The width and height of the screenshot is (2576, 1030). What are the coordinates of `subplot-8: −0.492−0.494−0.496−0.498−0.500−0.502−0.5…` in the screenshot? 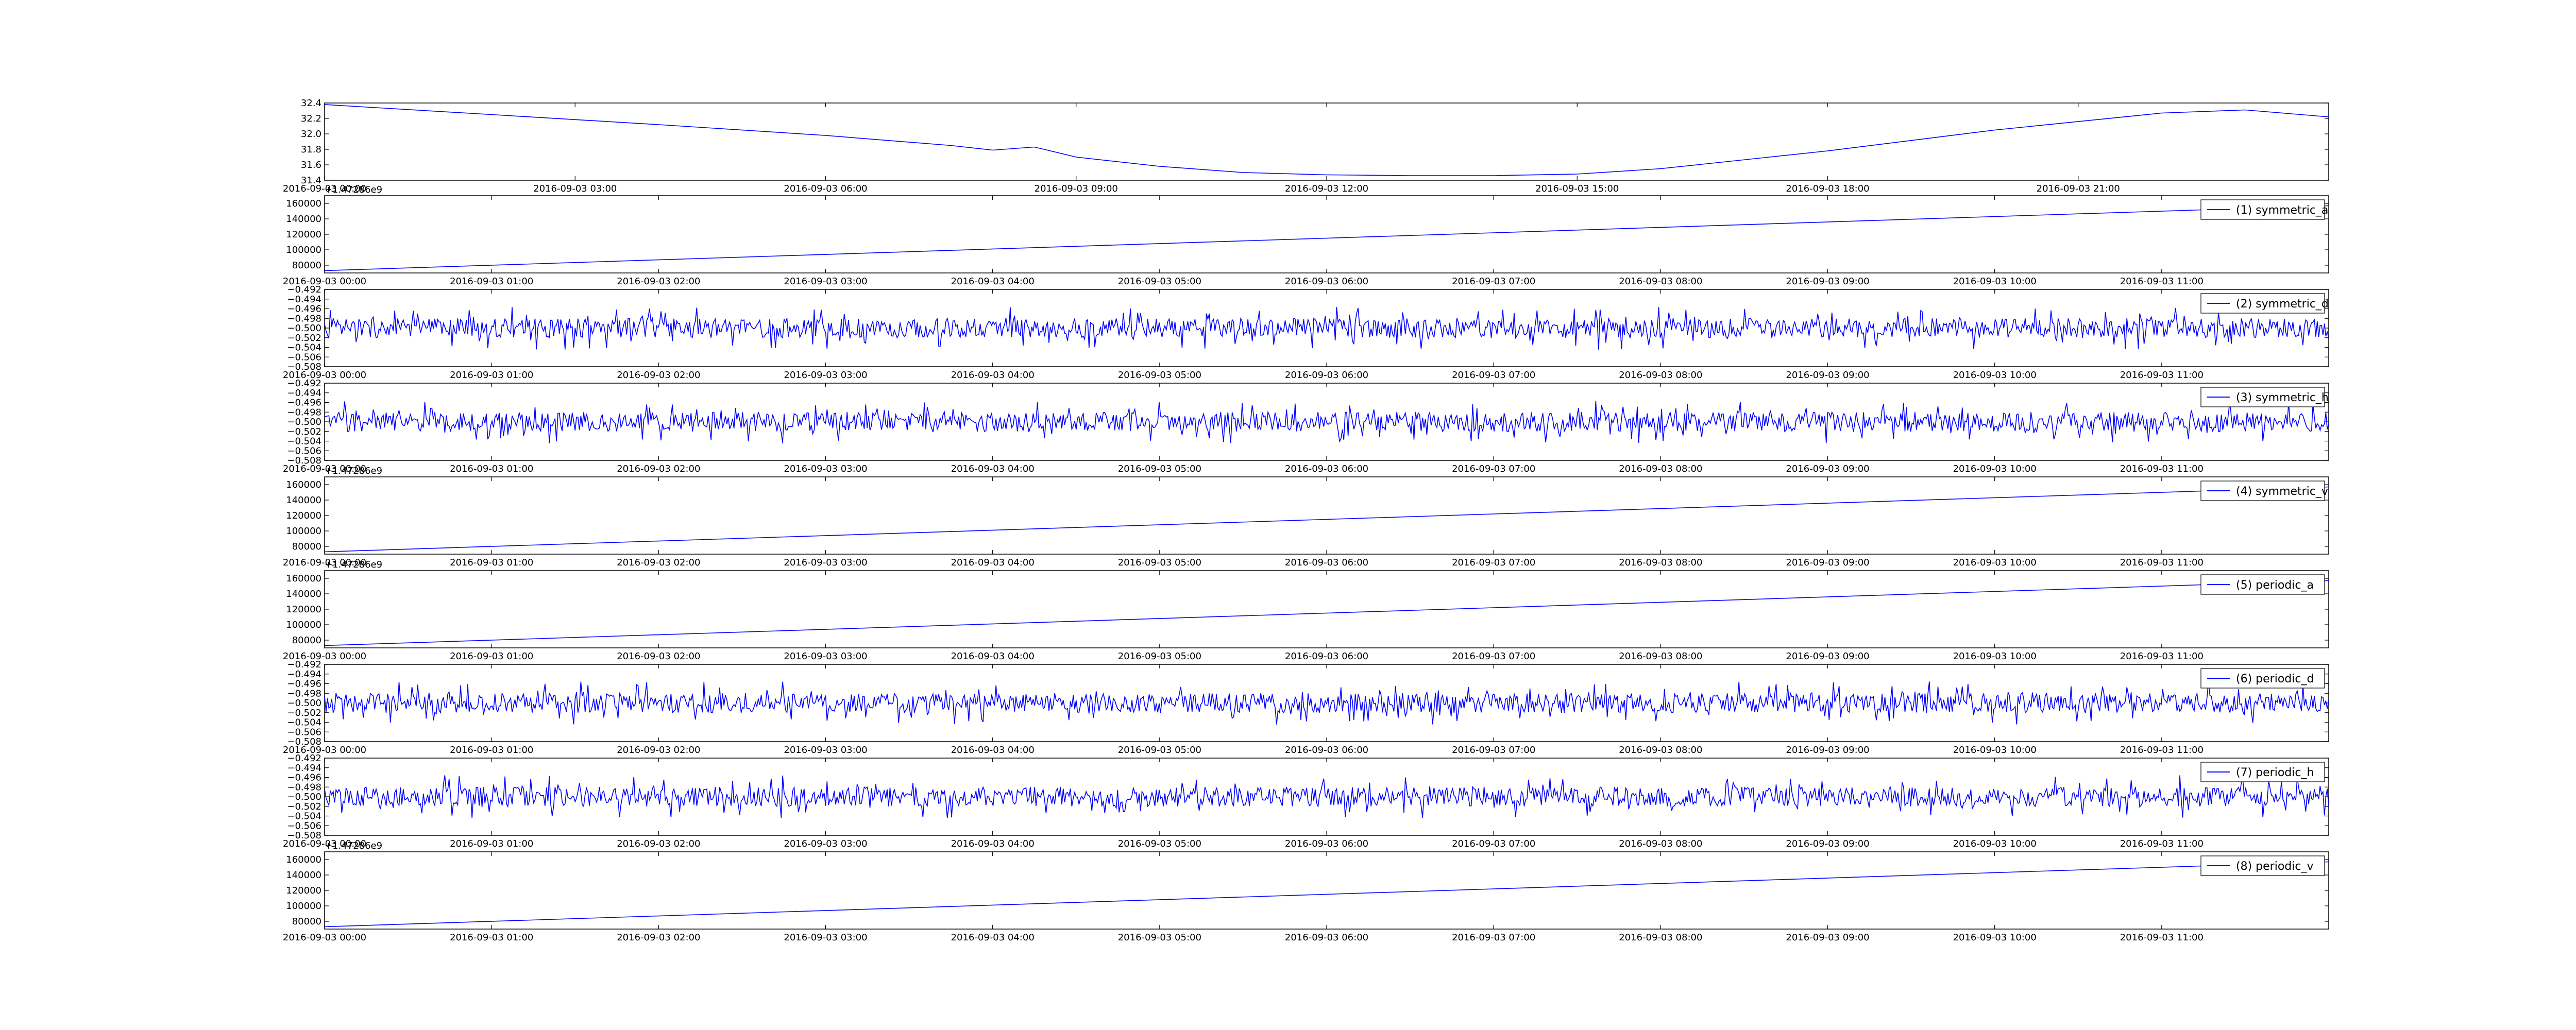 It's located at (1306, 801).